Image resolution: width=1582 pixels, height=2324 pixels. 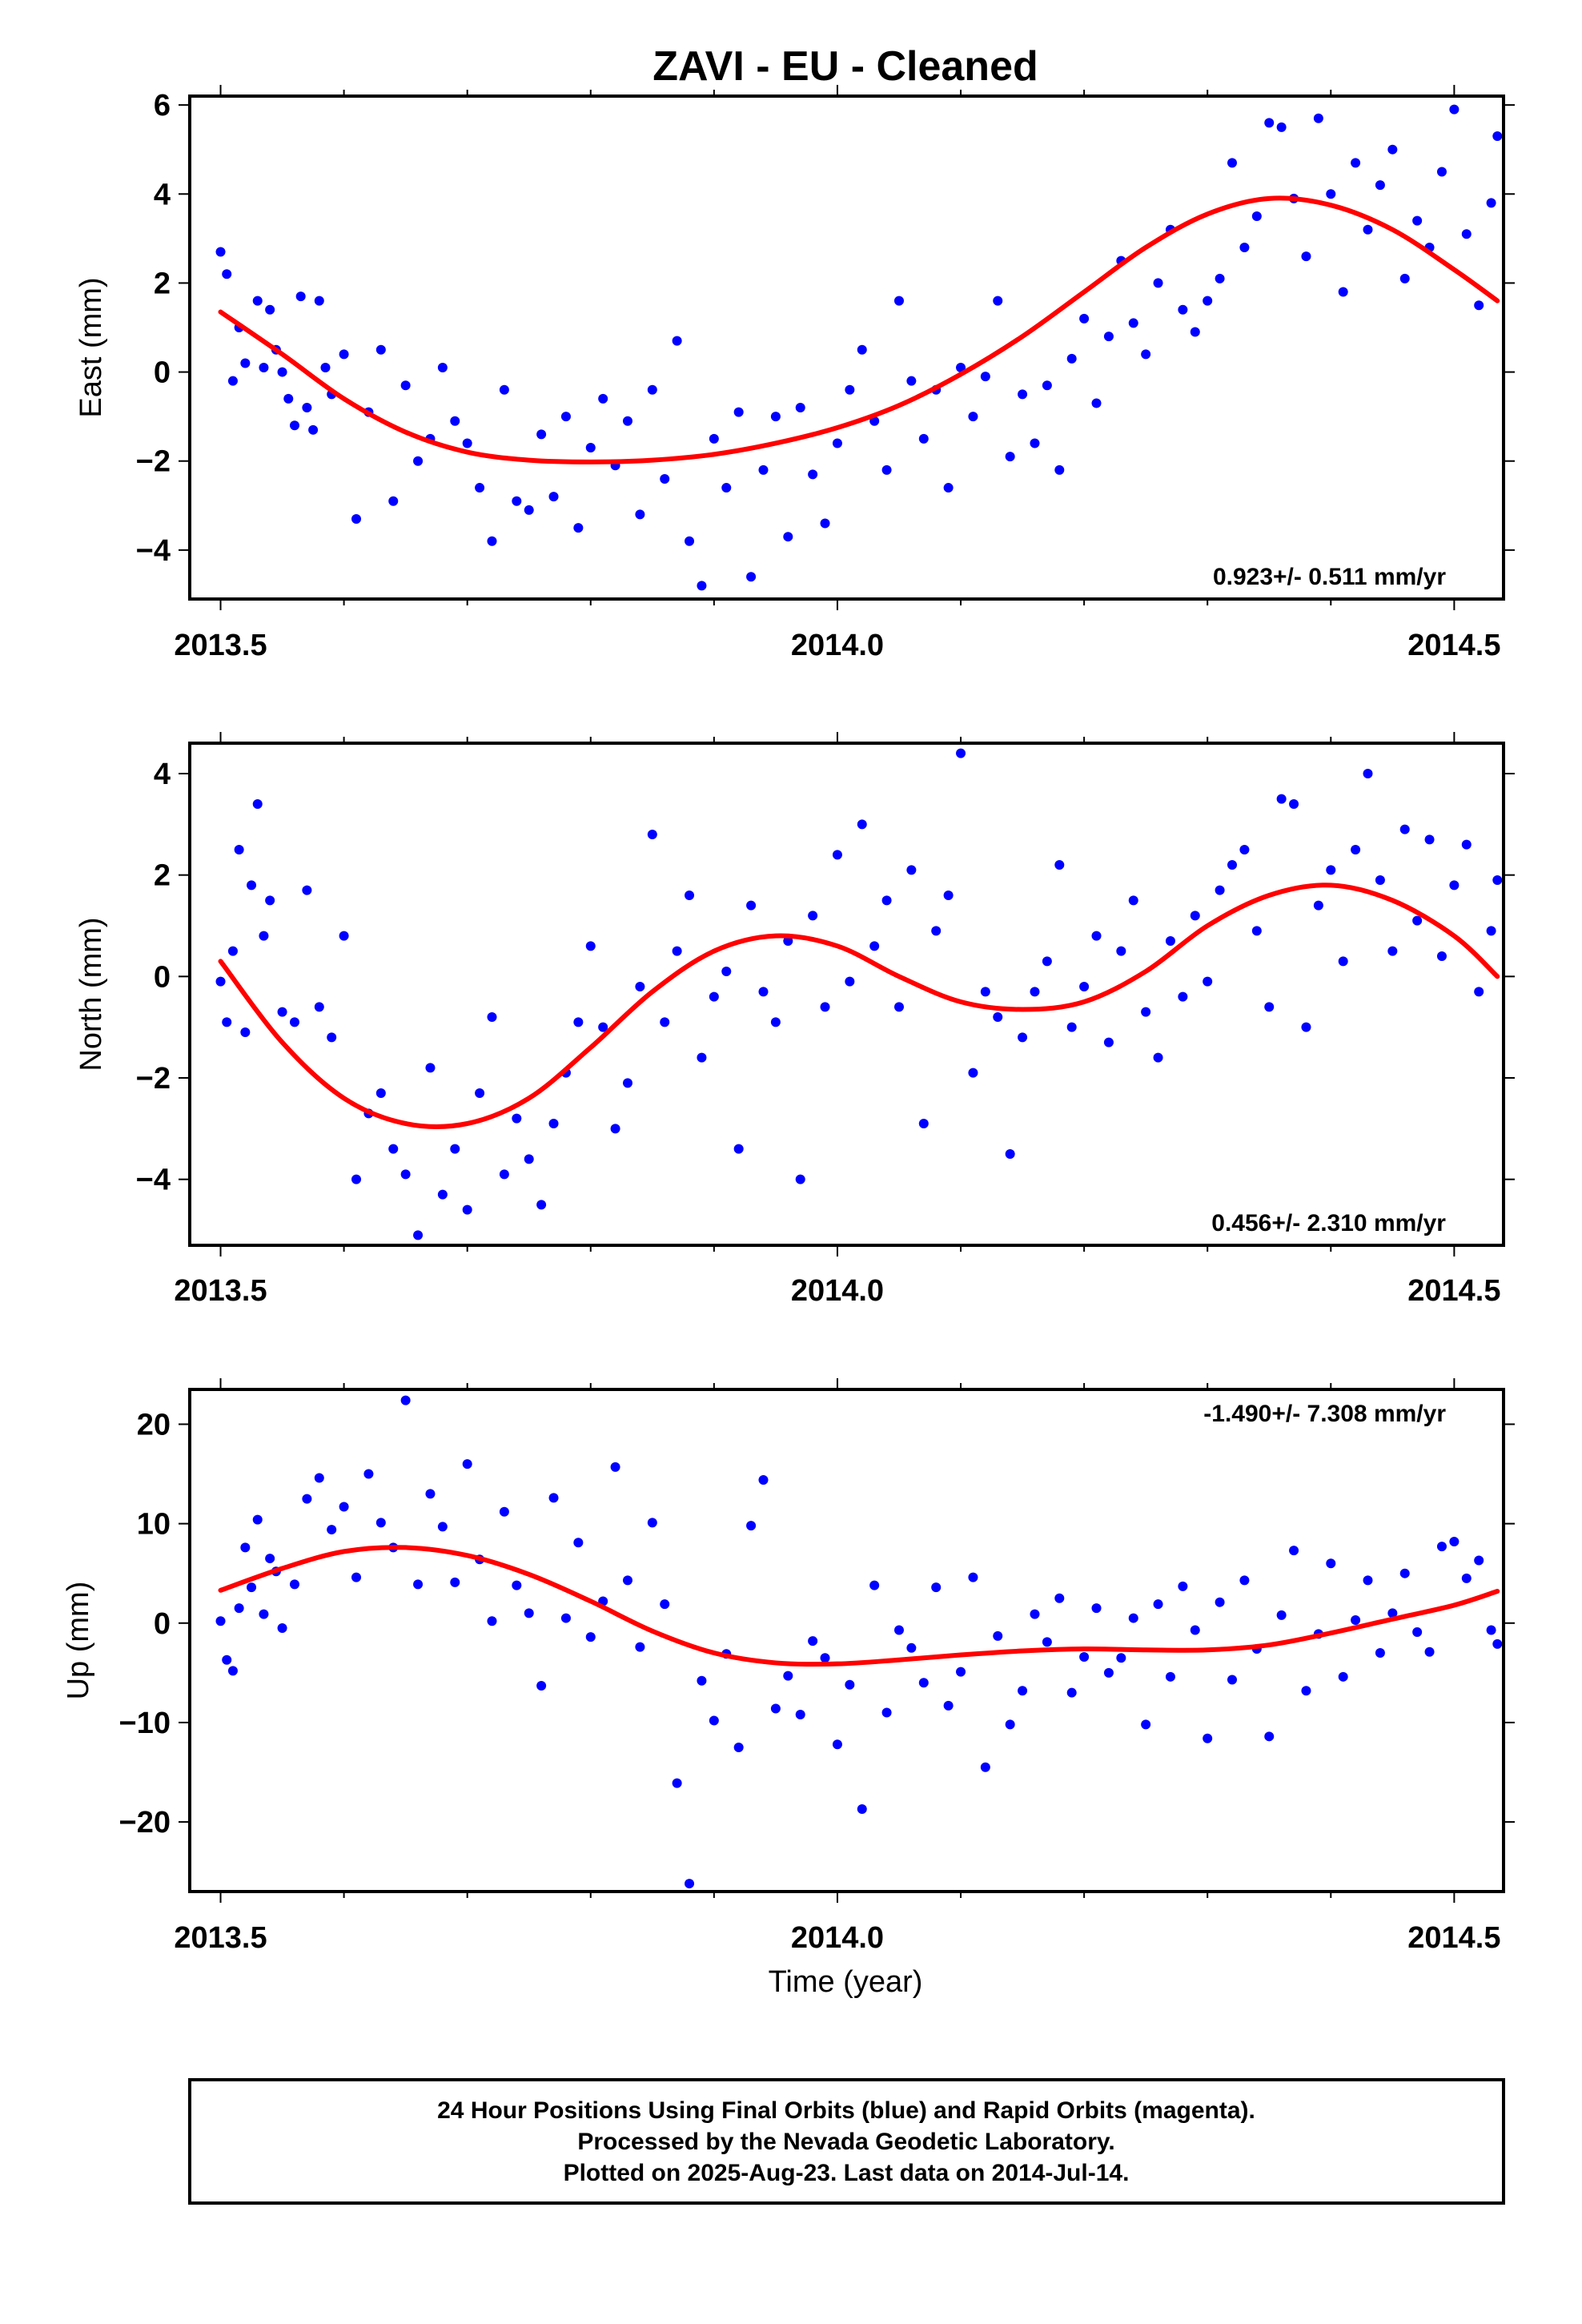 I want to click on north-fit-curve, so click(x=859, y=1006).